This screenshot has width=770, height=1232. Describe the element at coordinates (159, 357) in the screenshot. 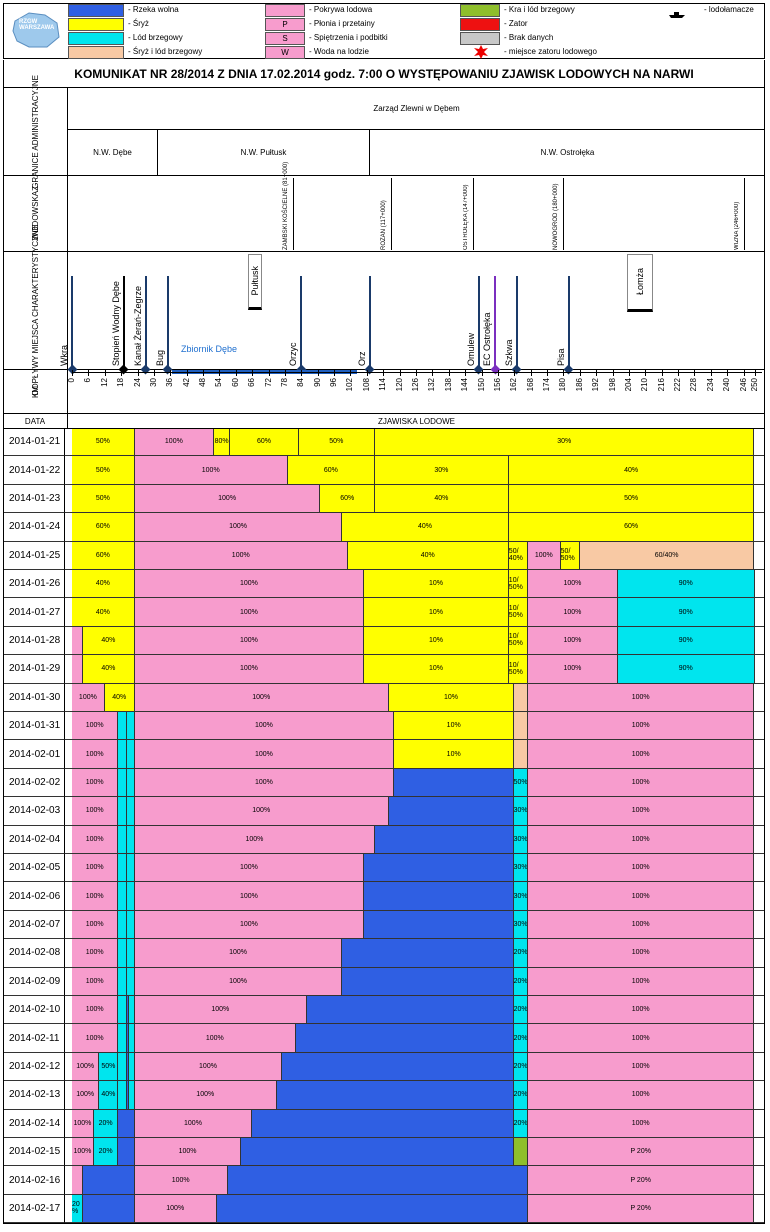

I see `tributary-label: Bug` at that location.